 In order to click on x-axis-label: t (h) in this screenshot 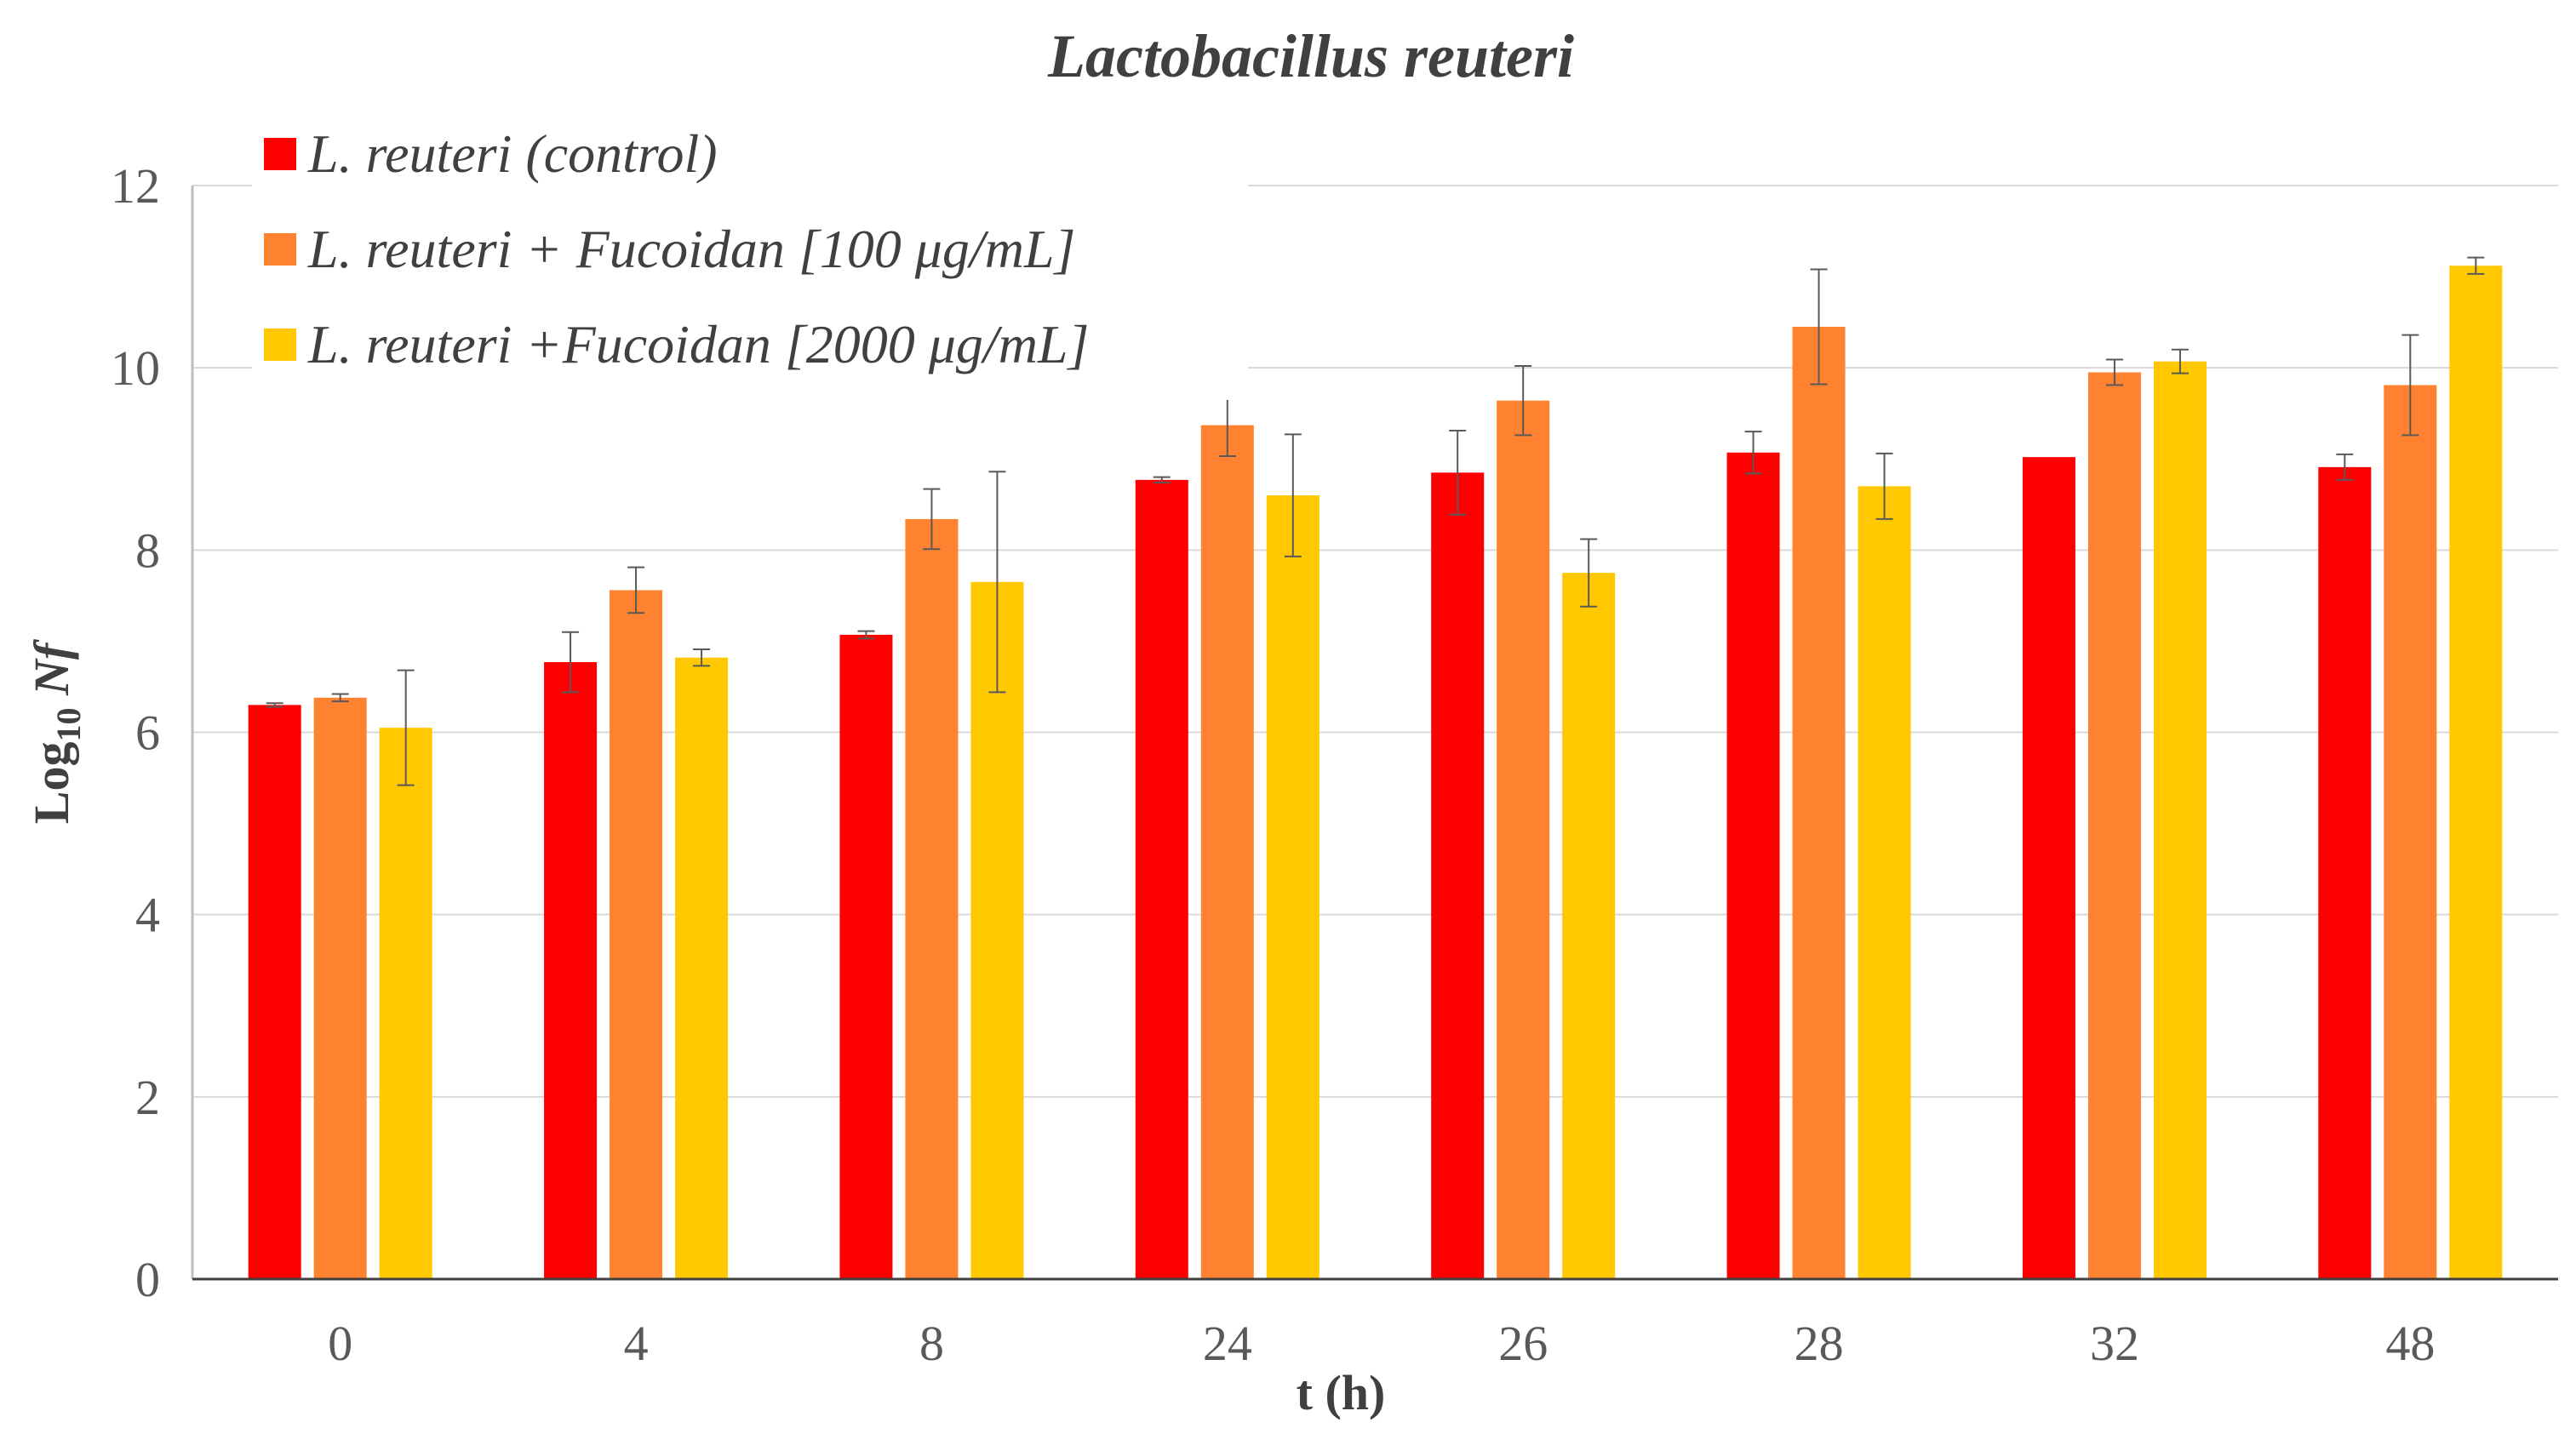, I will do `click(1342, 1392)`.